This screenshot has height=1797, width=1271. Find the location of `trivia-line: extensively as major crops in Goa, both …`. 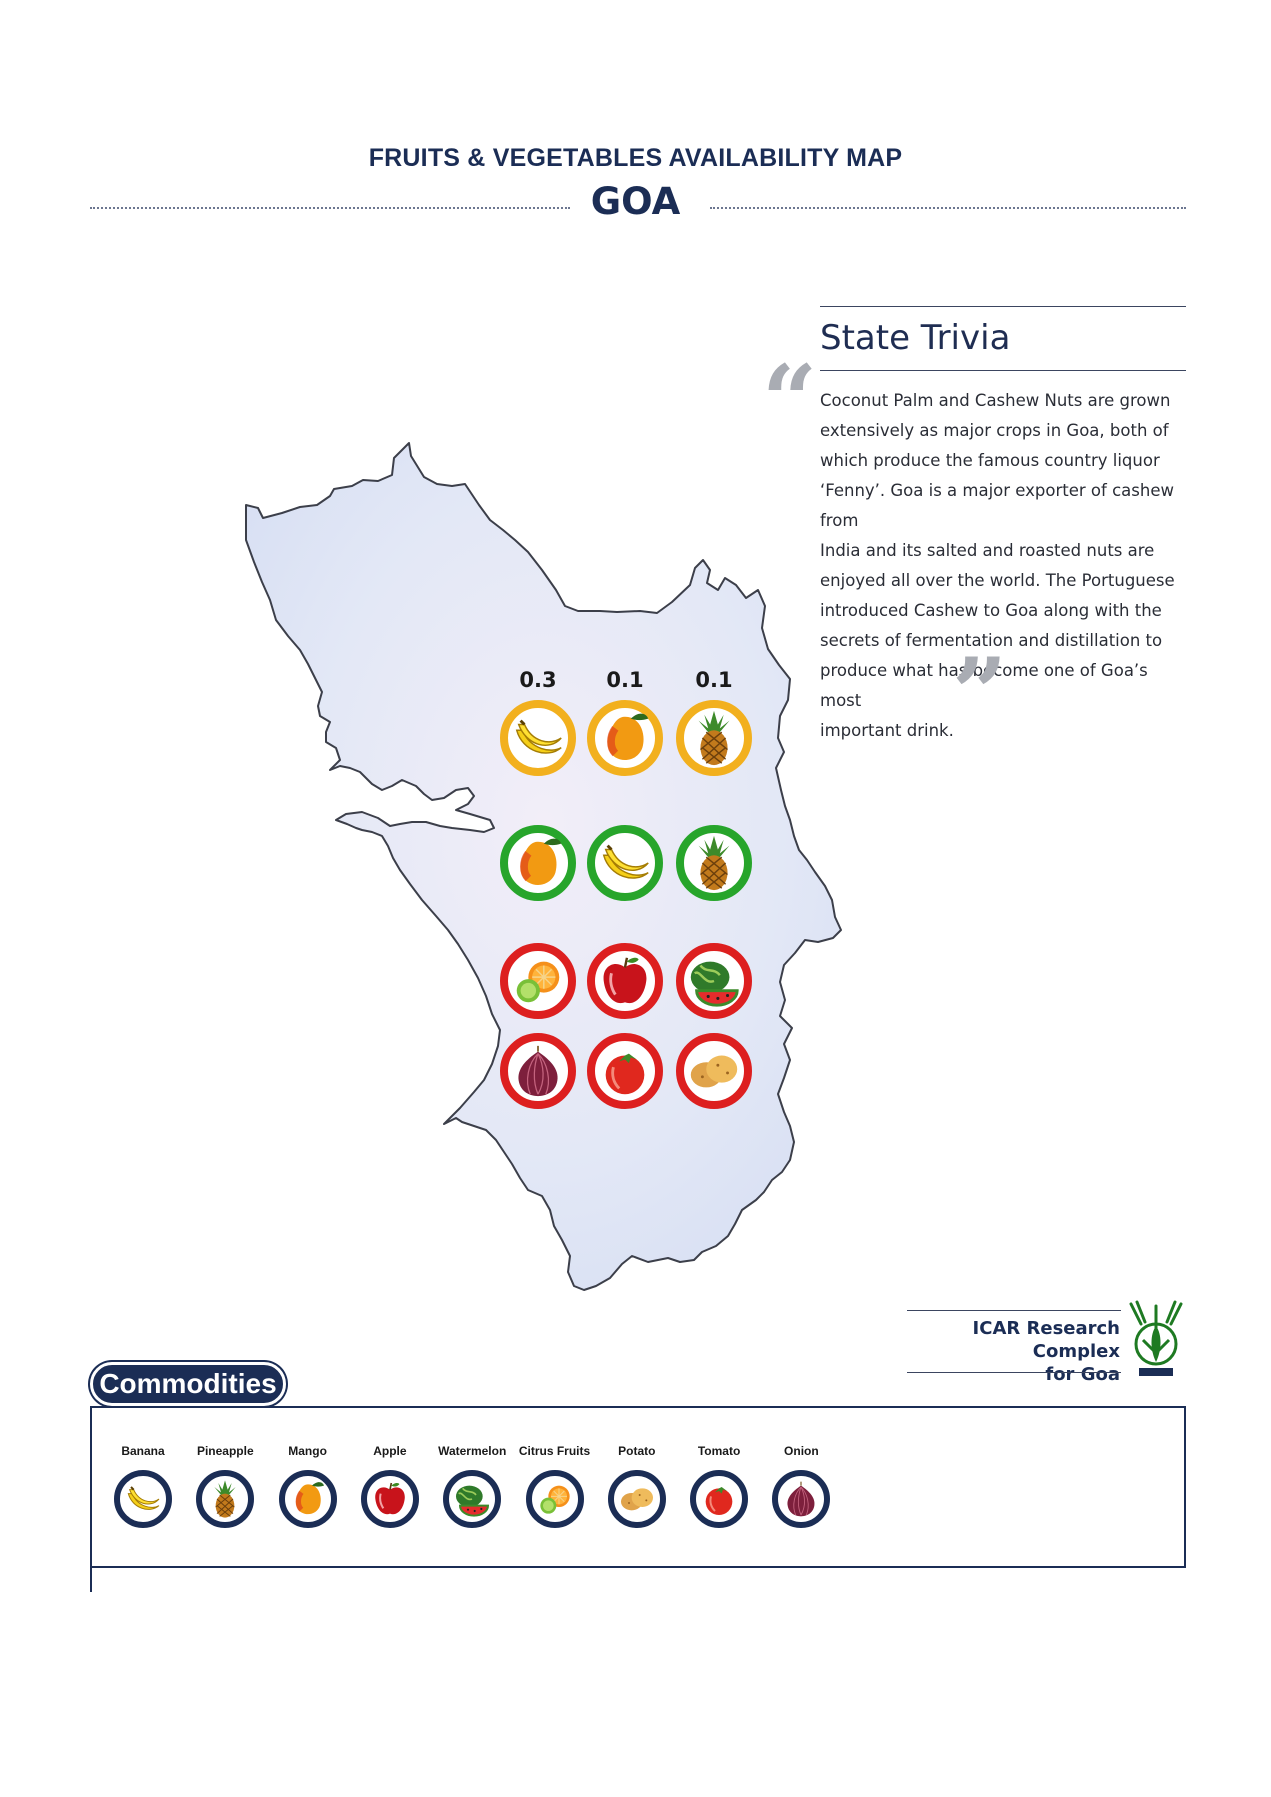

trivia-line: extensively as major crops in Goa, both … is located at coordinates (994, 430).